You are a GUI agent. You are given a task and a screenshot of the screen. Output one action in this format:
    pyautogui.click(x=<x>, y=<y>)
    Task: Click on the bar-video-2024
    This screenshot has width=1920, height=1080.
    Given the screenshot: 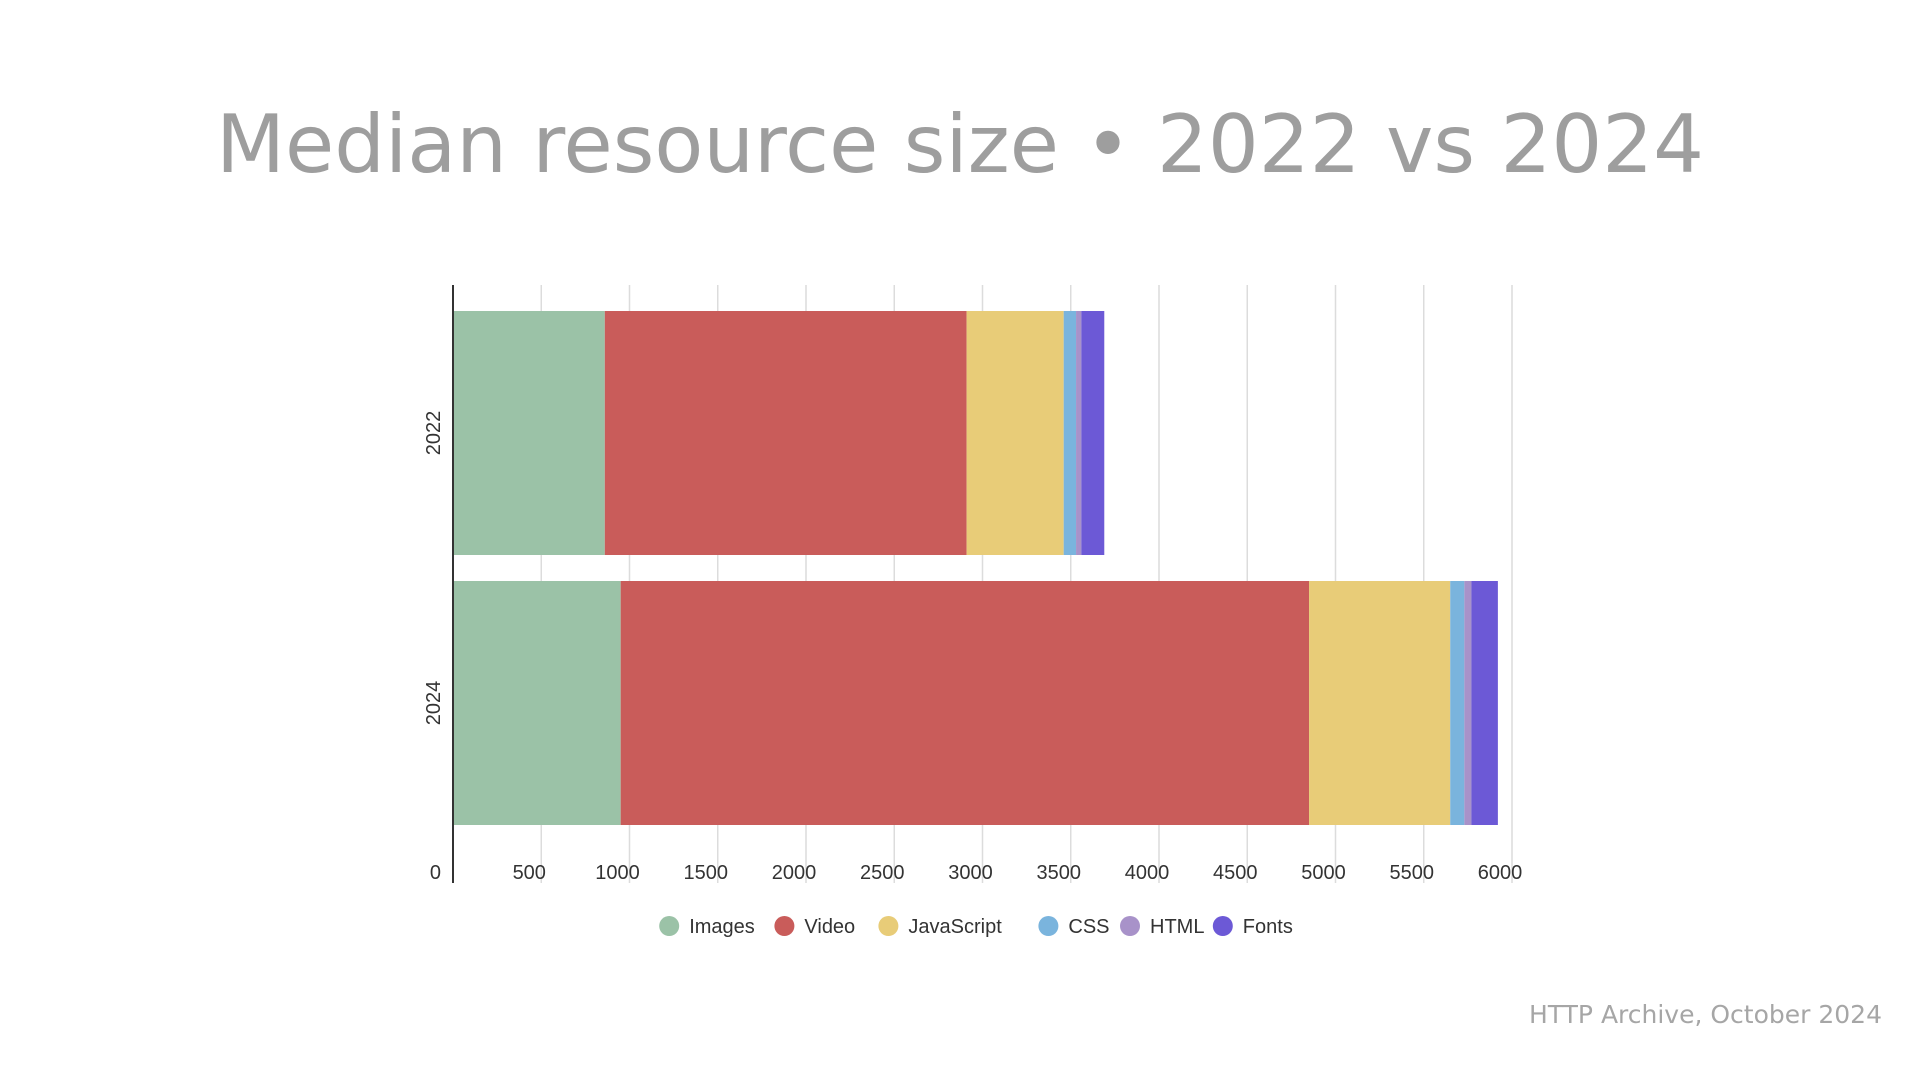 What is the action you would take?
    pyautogui.click(x=965, y=703)
    